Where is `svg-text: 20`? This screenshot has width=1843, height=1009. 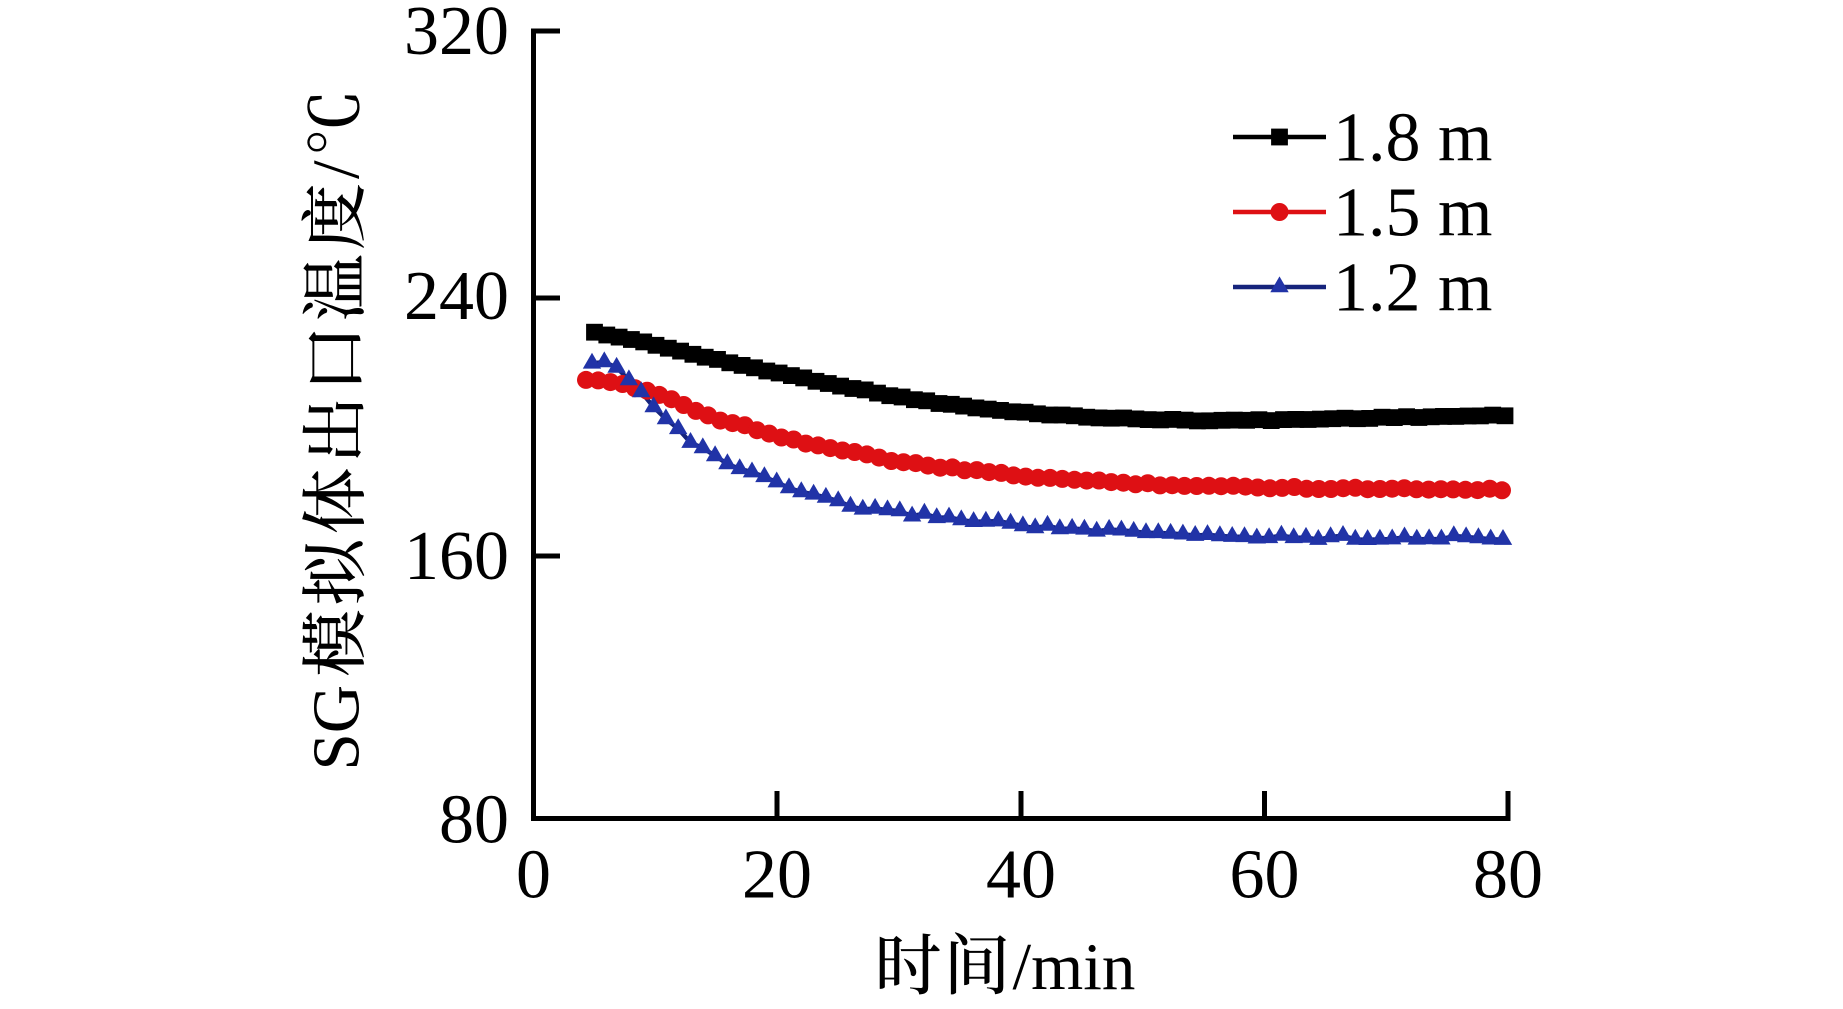
svg-text: 20 is located at coordinates (777, 875).